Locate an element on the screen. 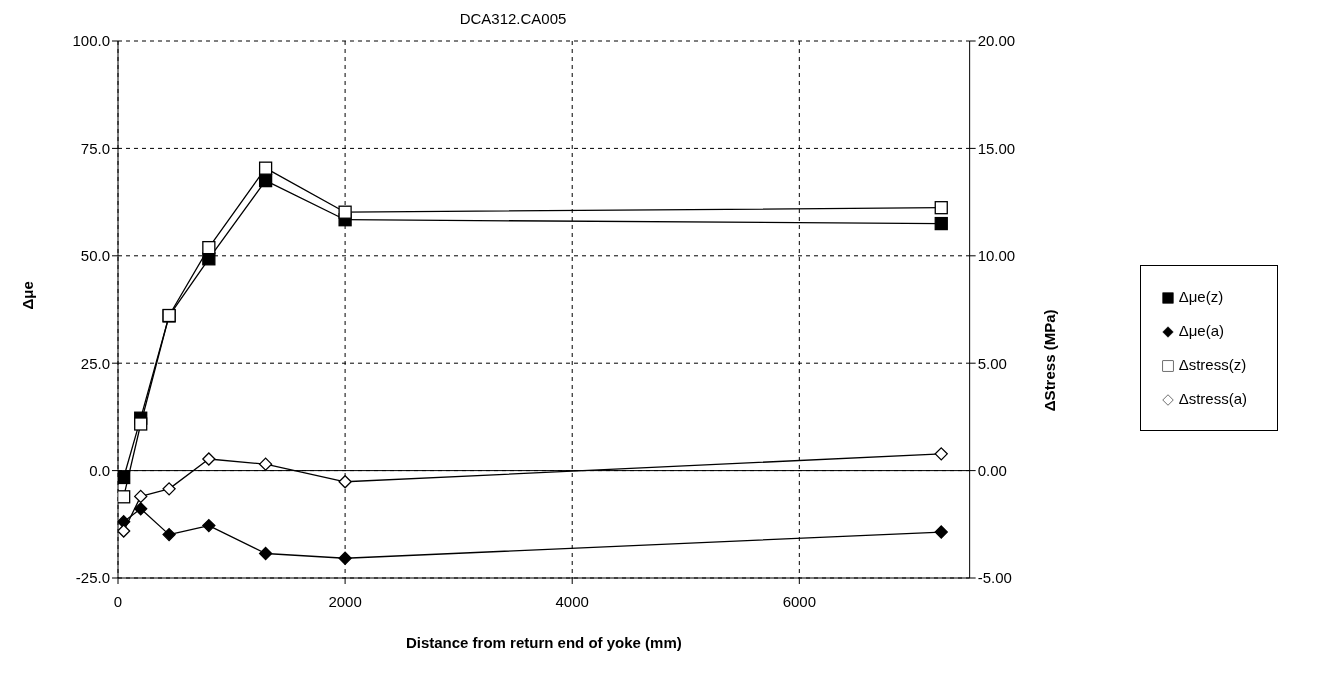 This screenshot has width=1321, height=698. y-tick-label: -25.0 is located at coordinates (92, 578).